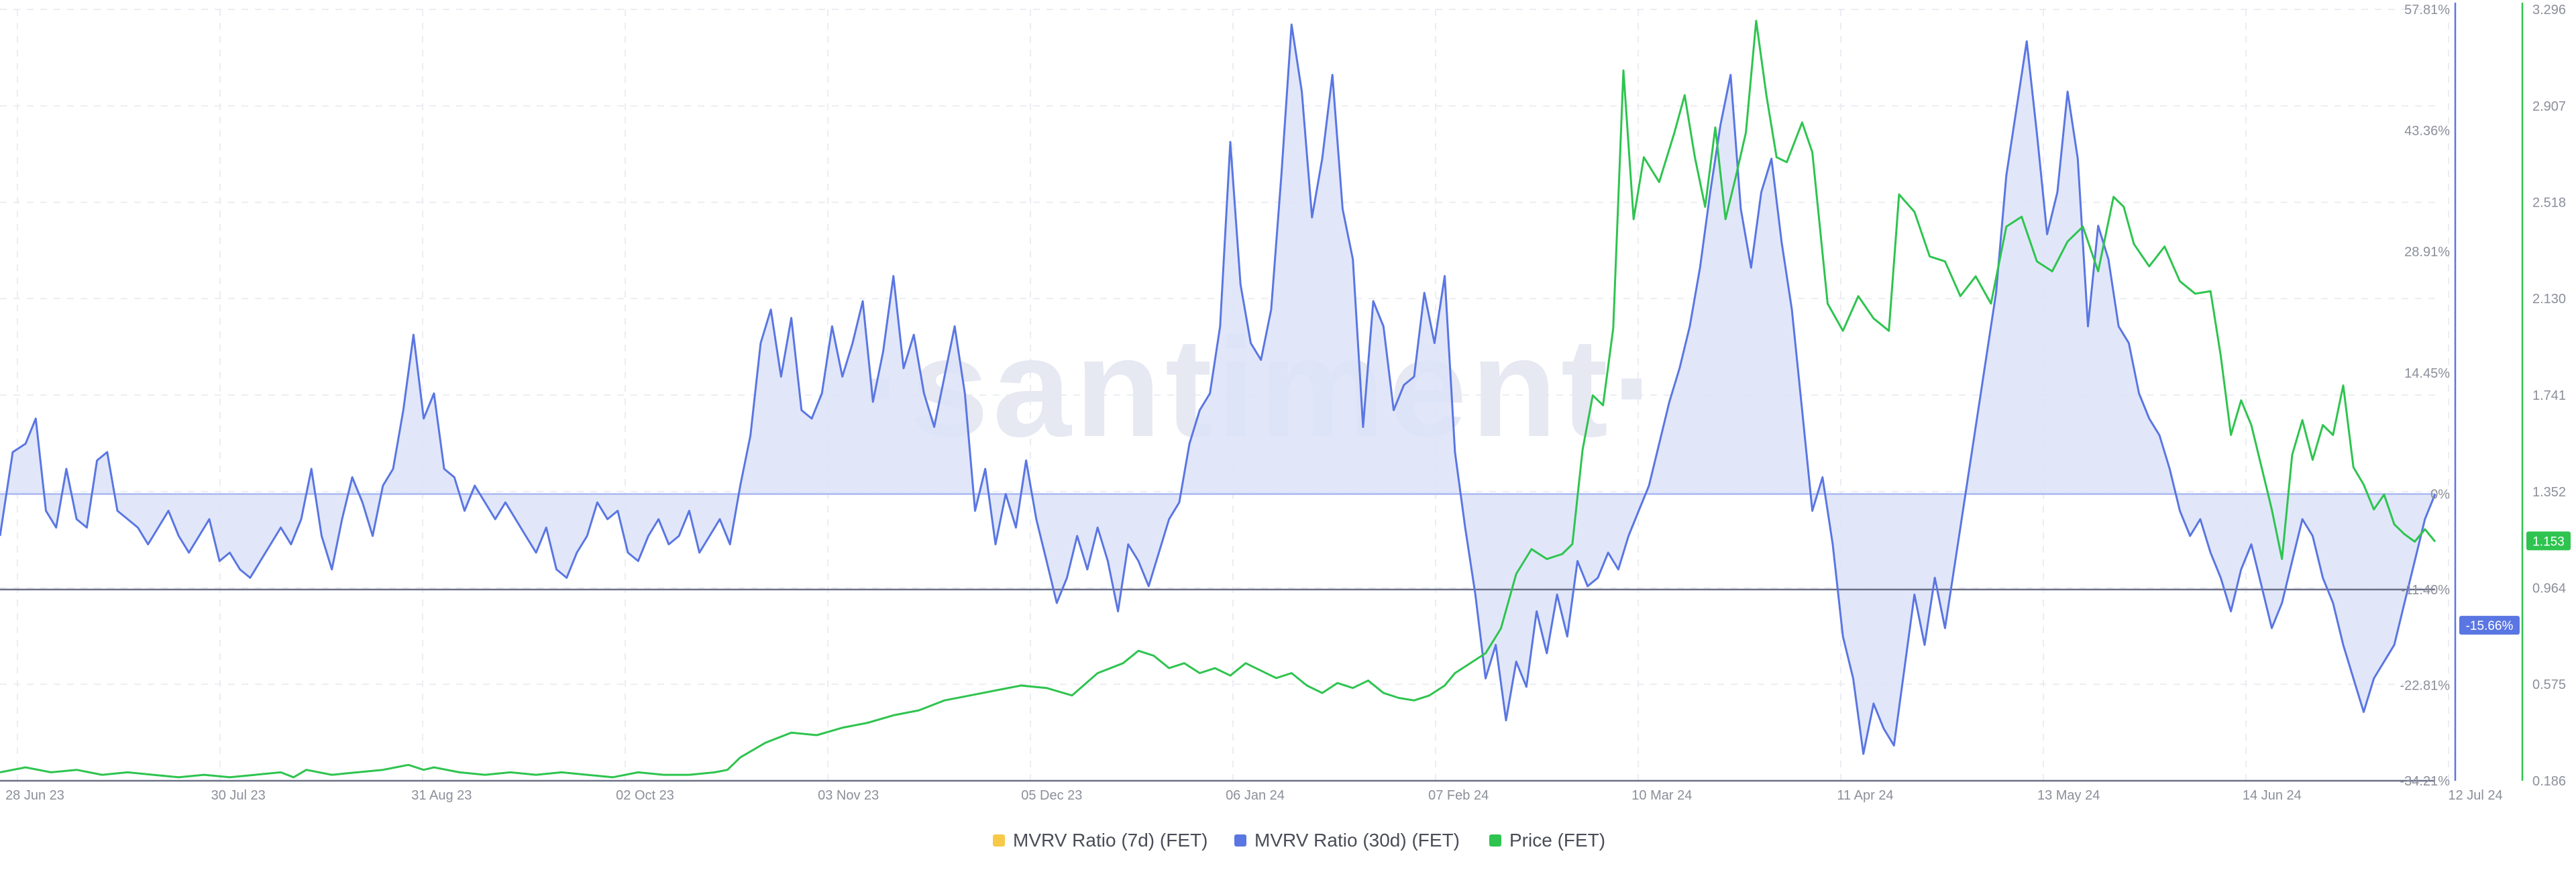 This screenshot has width=2576, height=872. What do you see at coordinates (34, 795) in the screenshot?
I see `x-tick-label: 28 Jun 23` at bounding box center [34, 795].